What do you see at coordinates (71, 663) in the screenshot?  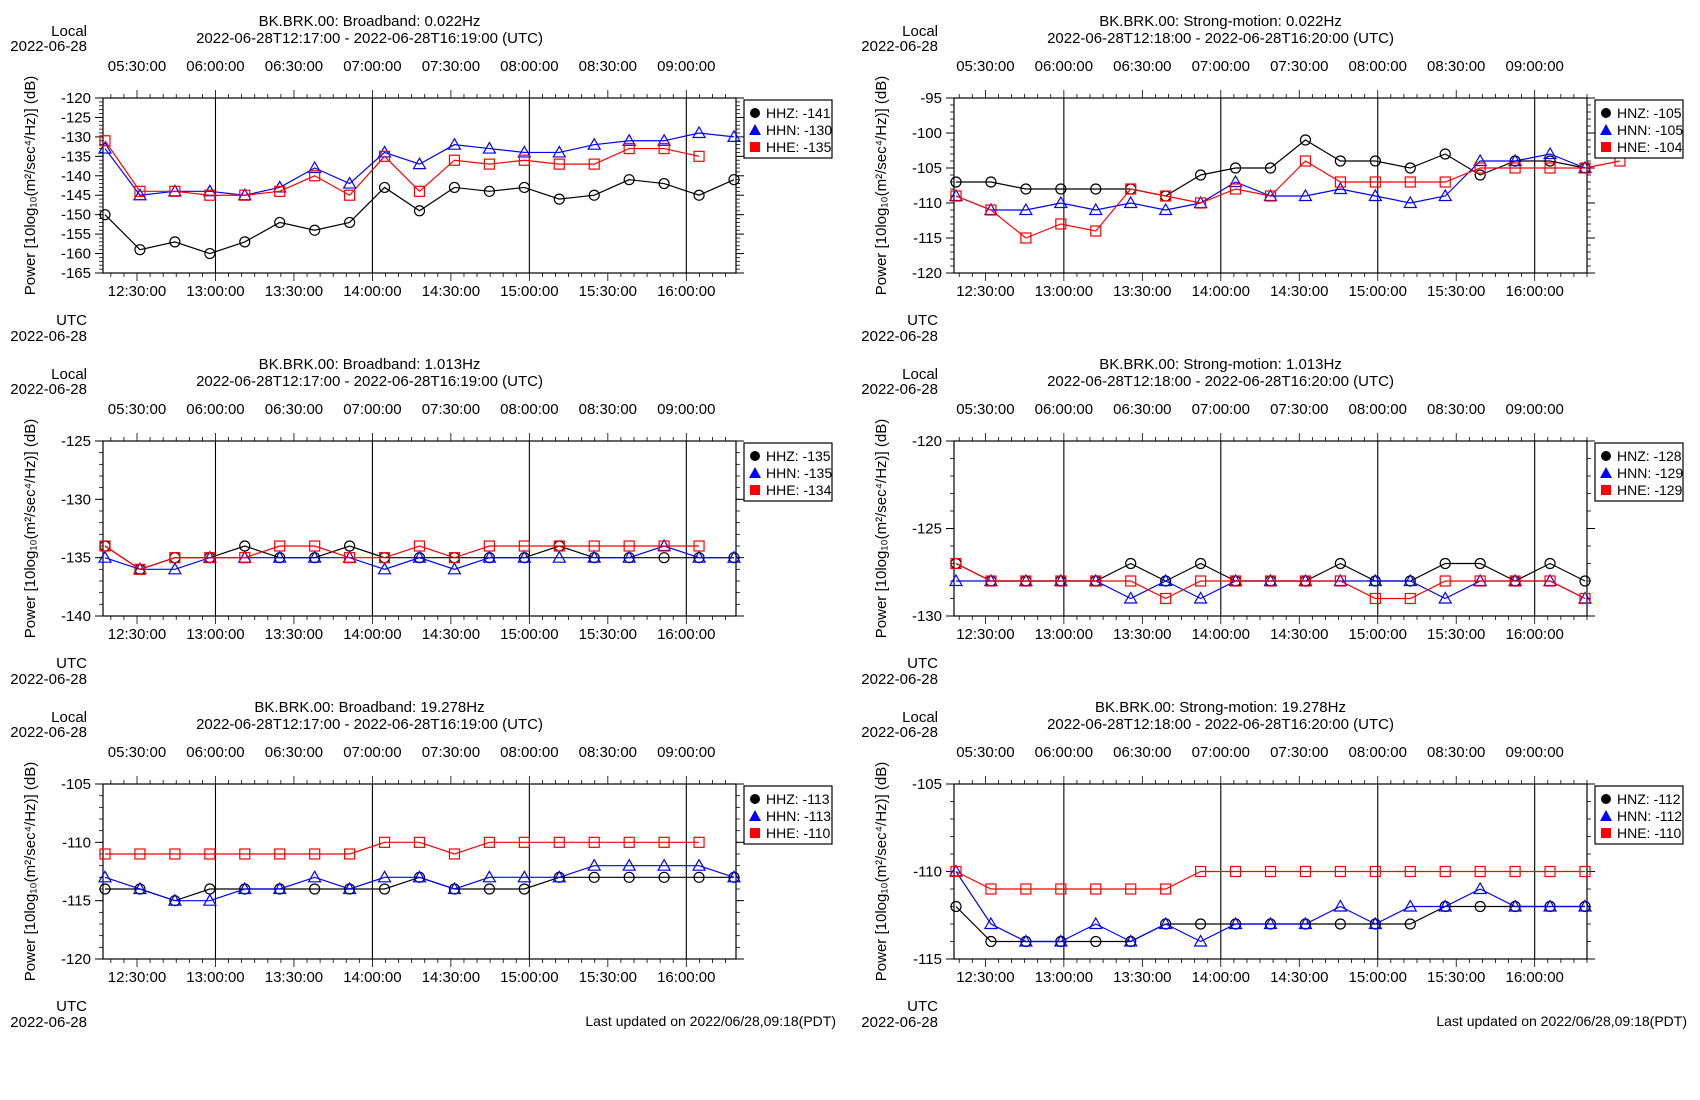 I see `utc-label: UTC` at bounding box center [71, 663].